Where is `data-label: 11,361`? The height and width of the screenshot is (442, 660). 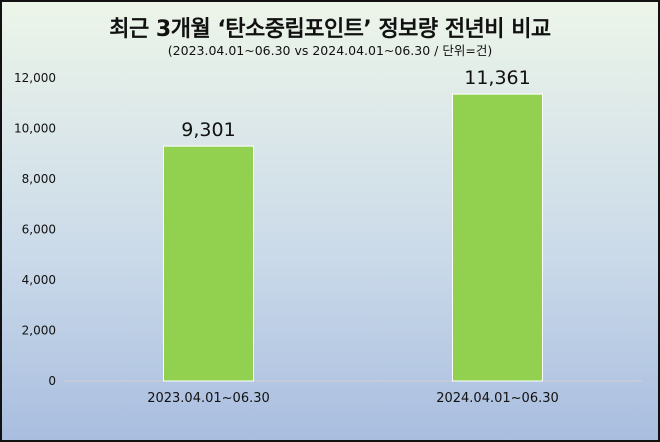
data-label: 11,361 is located at coordinates (497, 78).